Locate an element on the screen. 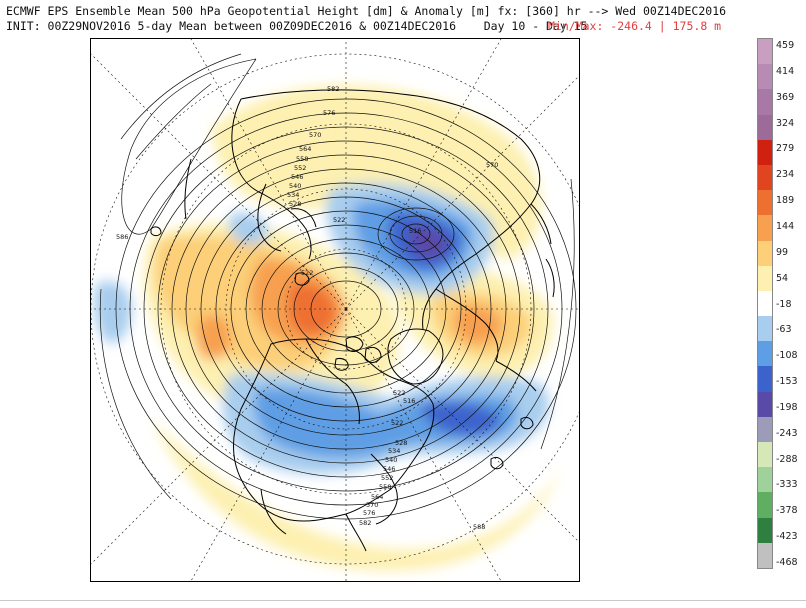  min-max-readout: Min/Max: -246.4 | 175.8 m is located at coordinates (635, 26).